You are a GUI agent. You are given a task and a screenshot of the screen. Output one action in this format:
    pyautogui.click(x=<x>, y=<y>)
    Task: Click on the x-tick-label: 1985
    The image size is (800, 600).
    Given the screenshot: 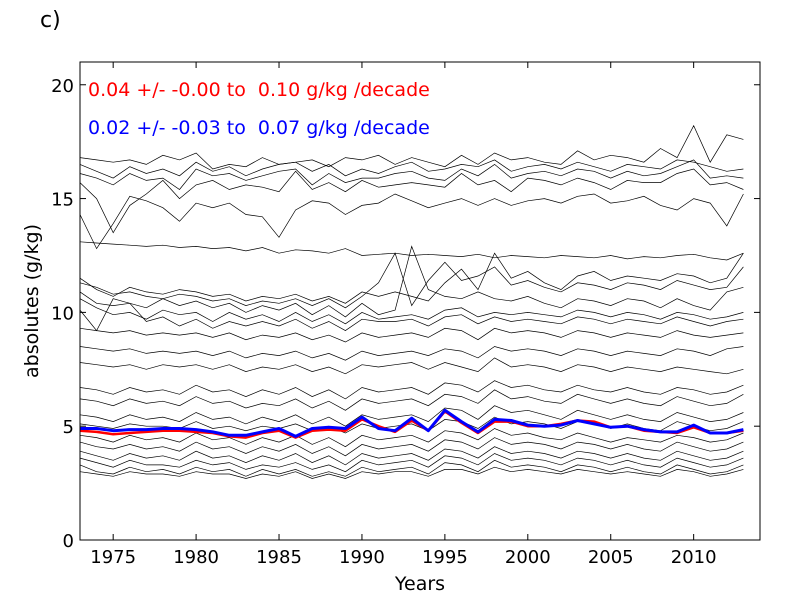 What is the action you would take?
    pyautogui.click(x=279, y=557)
    